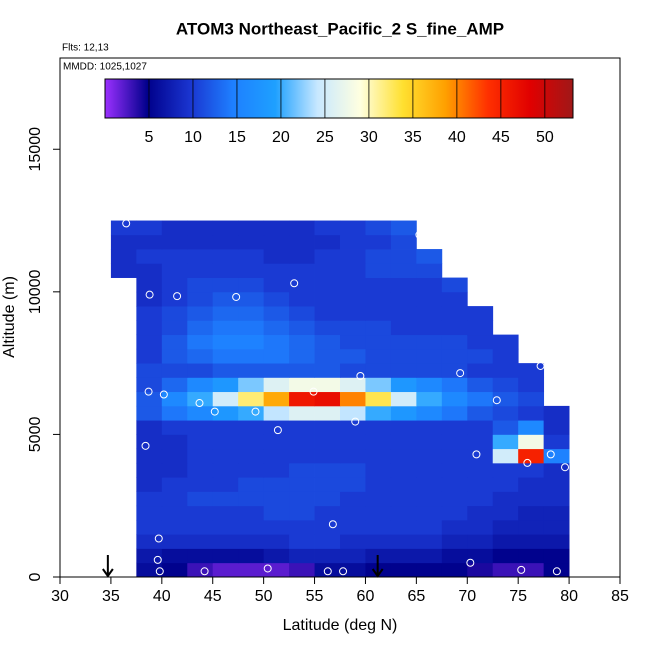 The image size is (650, 650). What do you see at coordinates (518, 596) in the screenshot?
I see `x-tick-label: 75` at bounding box center [518, 596].